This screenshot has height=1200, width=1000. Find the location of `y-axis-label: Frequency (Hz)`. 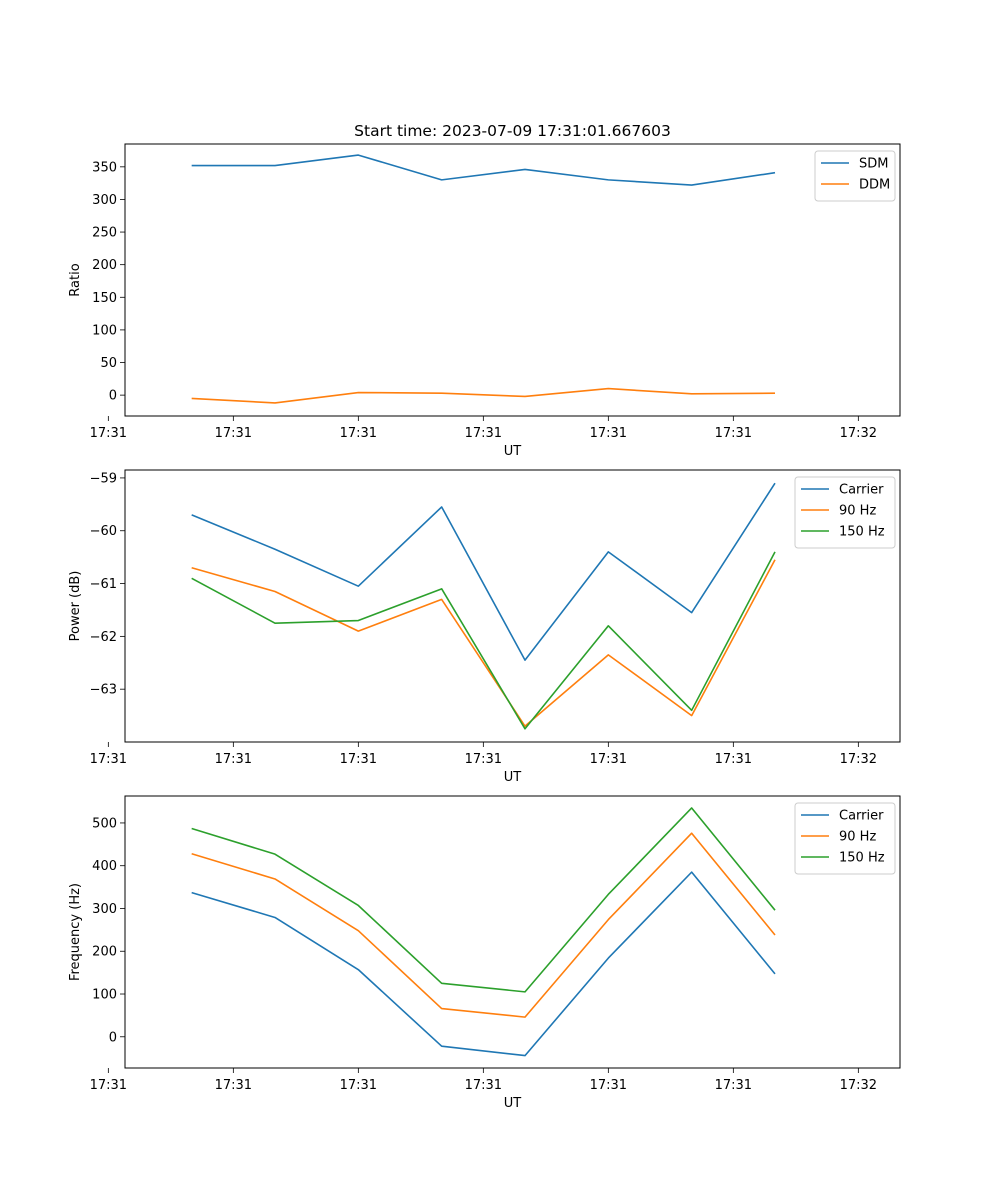

y-axis-label: Frequency (Hz) is located at coordinates (75, 932).